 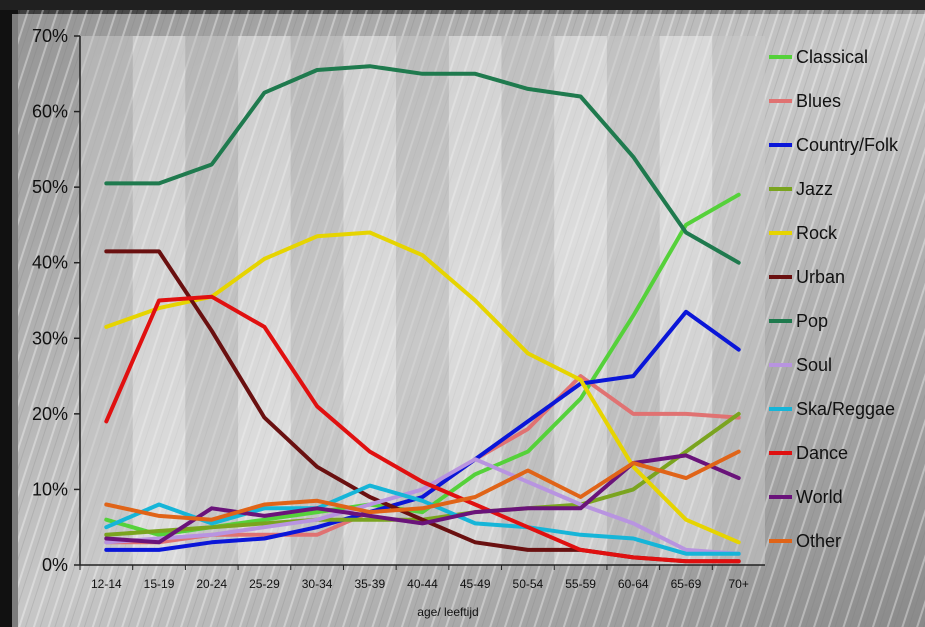 I want to click on legend-item: Other, so click(x=805, y=541).